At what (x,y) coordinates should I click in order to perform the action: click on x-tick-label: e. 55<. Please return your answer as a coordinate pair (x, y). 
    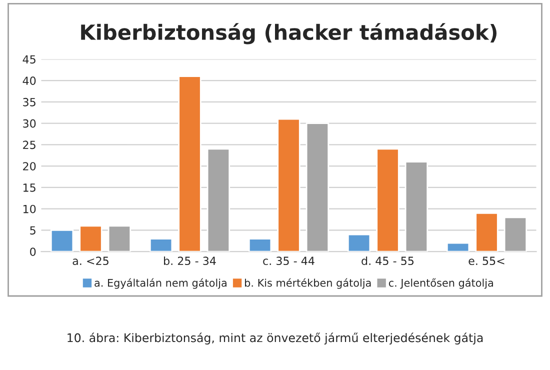
    Looking at the image, I should click on (486, 261).